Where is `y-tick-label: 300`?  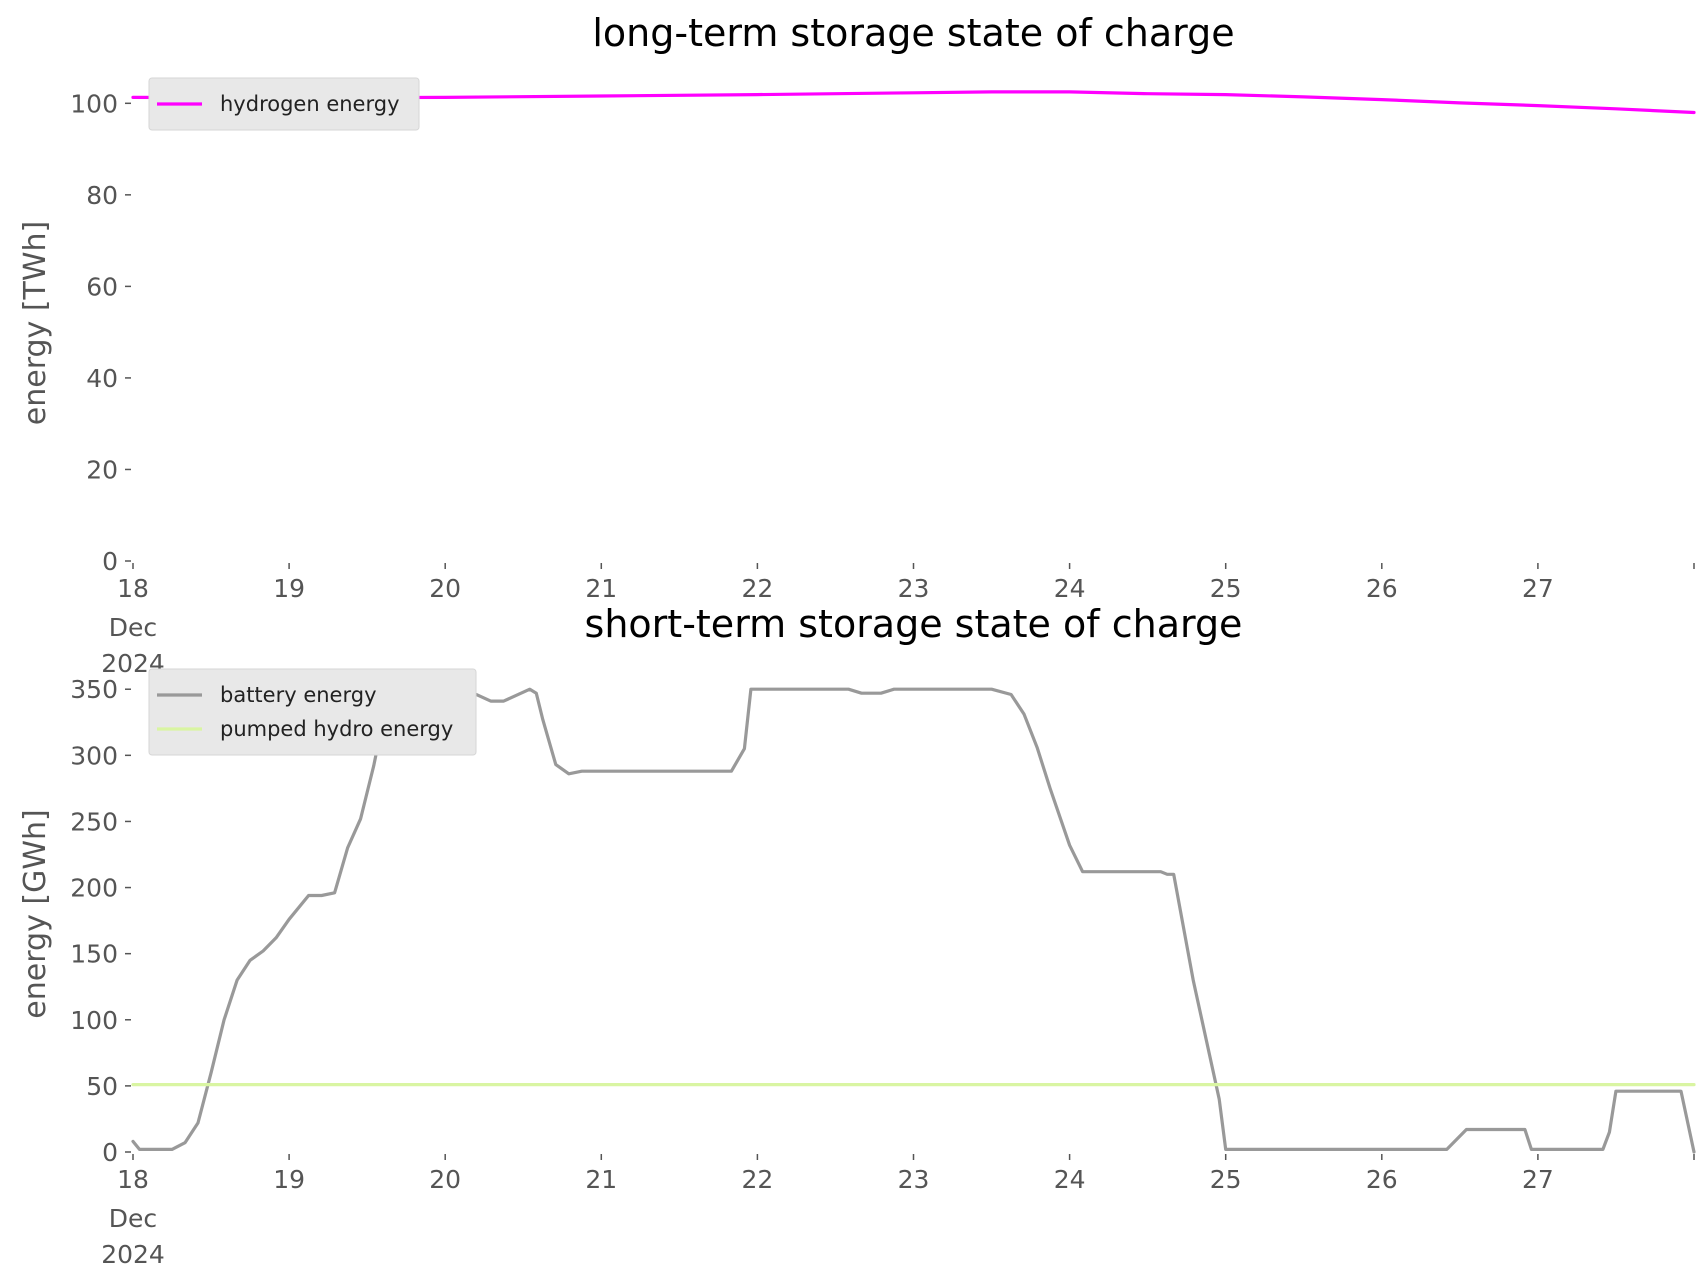
y-tick-label: 300 is located at coordinates (94, 755).